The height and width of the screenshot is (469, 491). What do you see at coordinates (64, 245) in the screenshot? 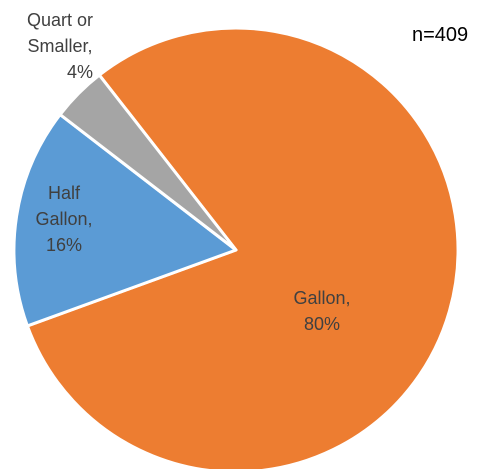
I see `value-label: 16%` at bounding box center [64, 245].